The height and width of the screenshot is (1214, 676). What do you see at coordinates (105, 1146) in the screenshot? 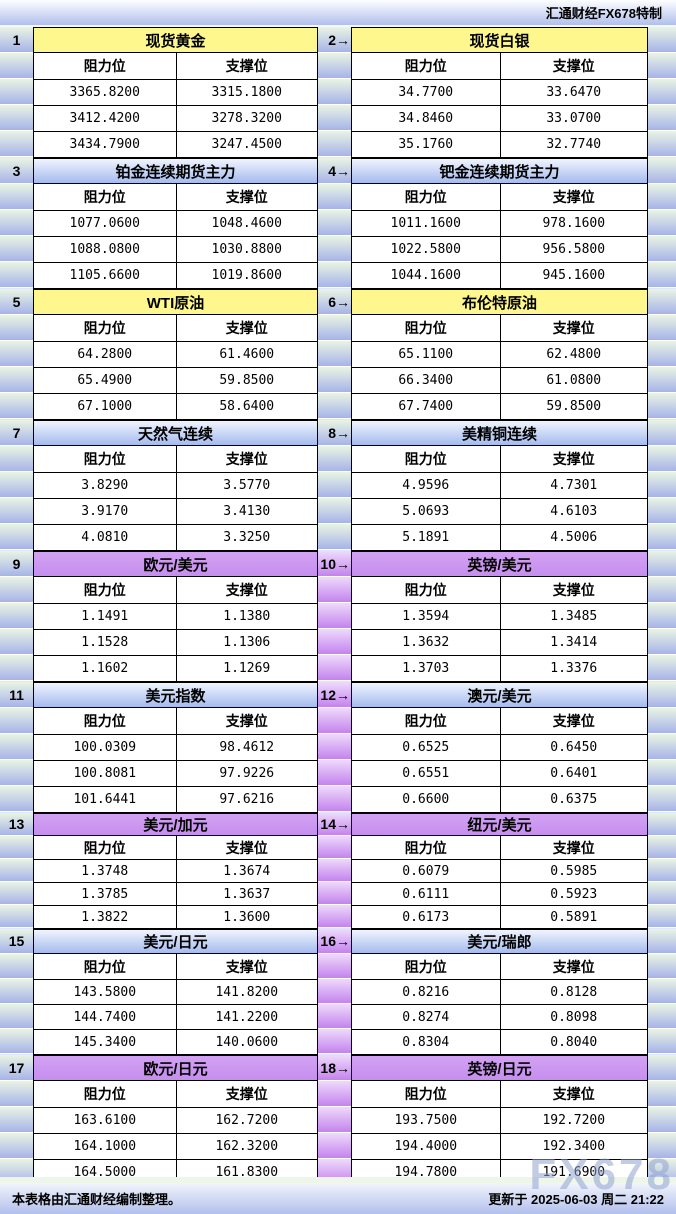
I see `resistance-value: 164.1000` at bounding box center [105, 1146].